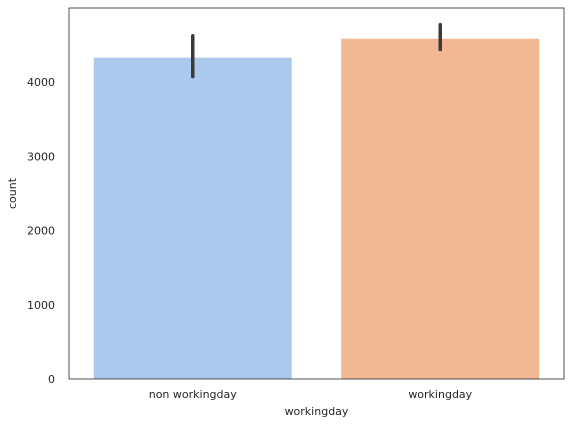  What do you see at coordinates (317, 411) in the screenshot?
I see `x-axis-label: workingday` at bounding box center [317, 411].